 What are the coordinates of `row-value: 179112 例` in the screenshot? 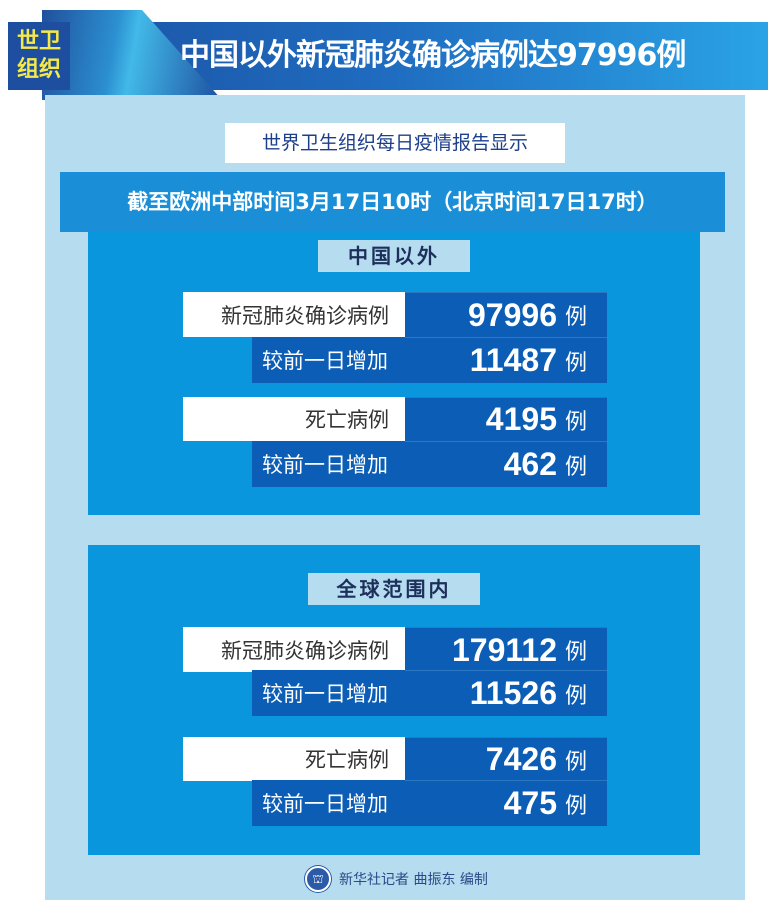 It's located at (506, 649).